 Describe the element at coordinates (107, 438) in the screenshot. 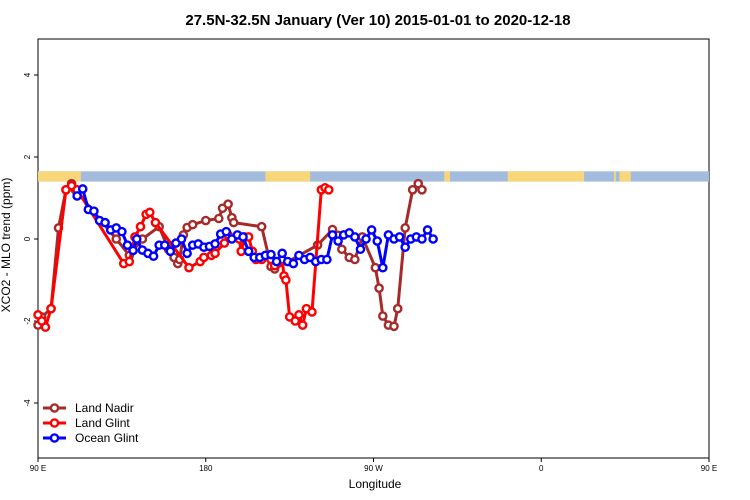

I see `legend-label: Ocean Glint` at that location.